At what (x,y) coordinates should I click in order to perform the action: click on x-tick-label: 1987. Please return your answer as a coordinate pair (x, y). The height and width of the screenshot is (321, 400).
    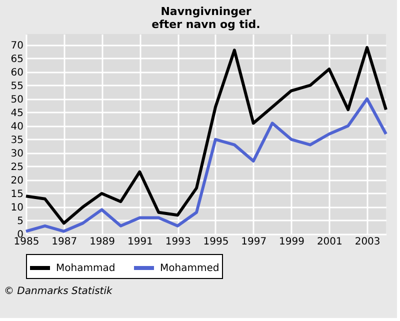
    Looking at the image, I should click on (65, 242).